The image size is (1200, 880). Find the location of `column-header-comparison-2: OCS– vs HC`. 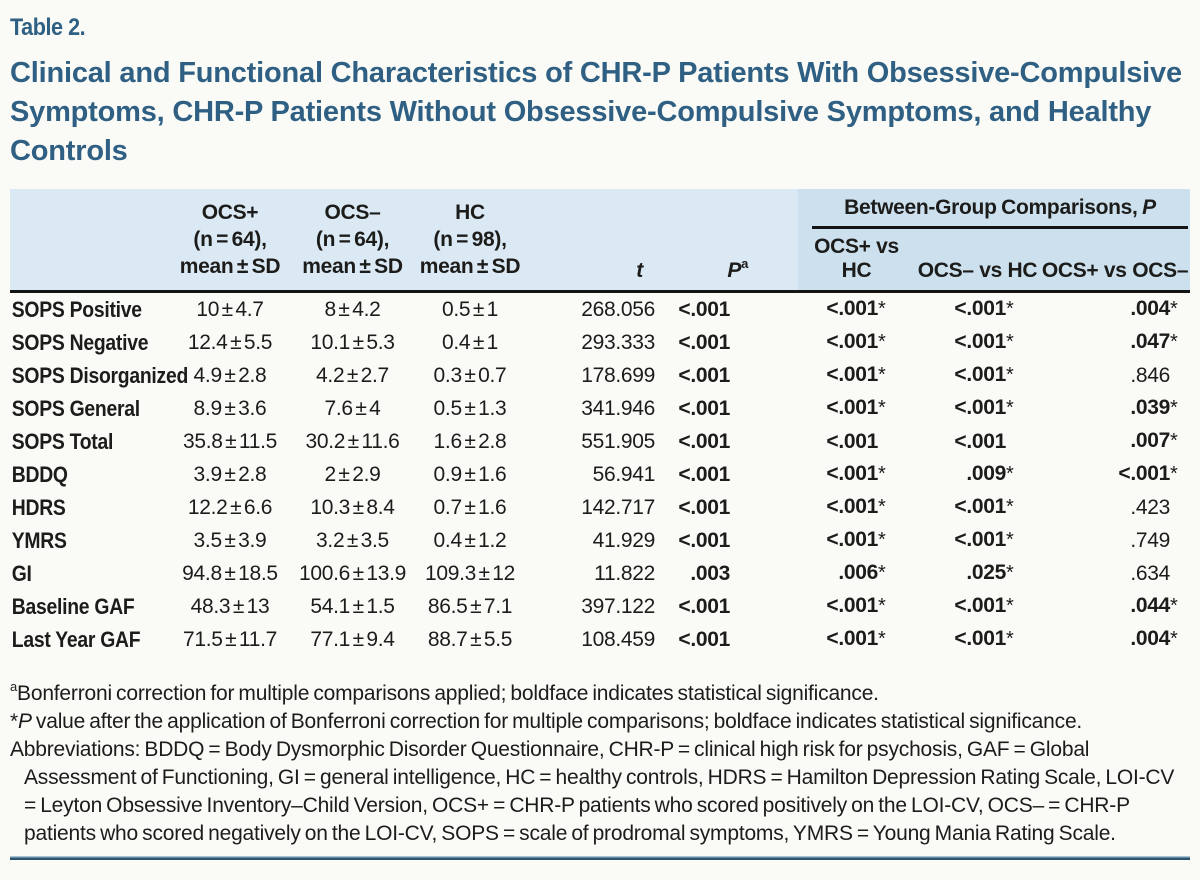

column-header-comparison-2: OCS– vs HC is located at coordinates (977, 261).